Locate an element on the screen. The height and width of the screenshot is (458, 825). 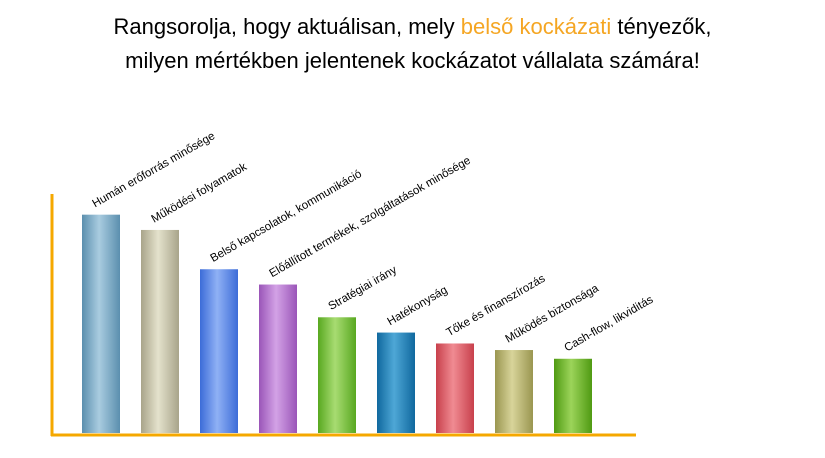
category-label-5: Stratégiai irány is located at coordinates (363, 288).